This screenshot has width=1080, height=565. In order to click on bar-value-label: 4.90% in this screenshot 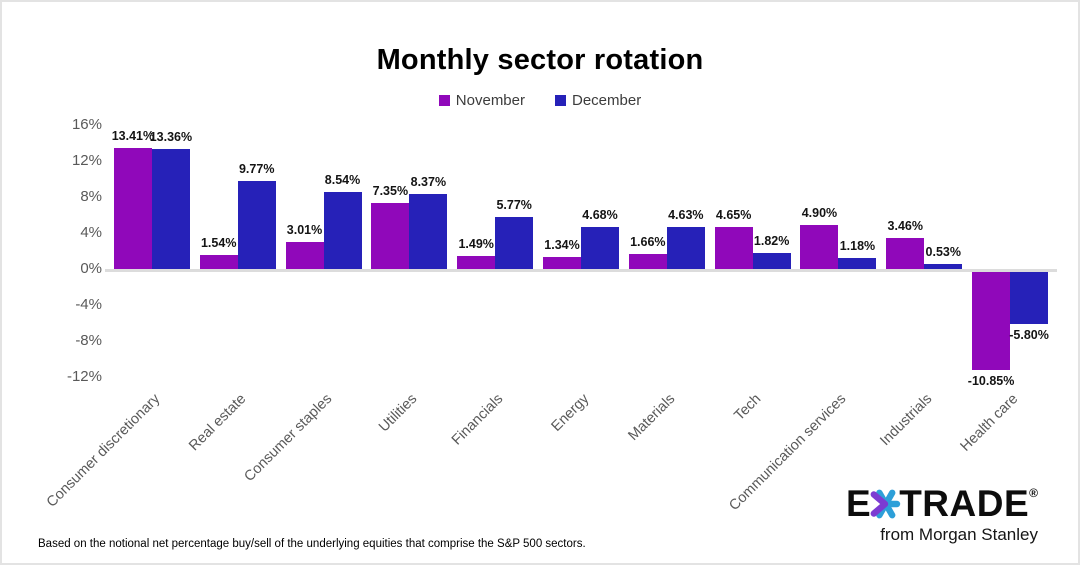, I will do `click(819, 212)`.